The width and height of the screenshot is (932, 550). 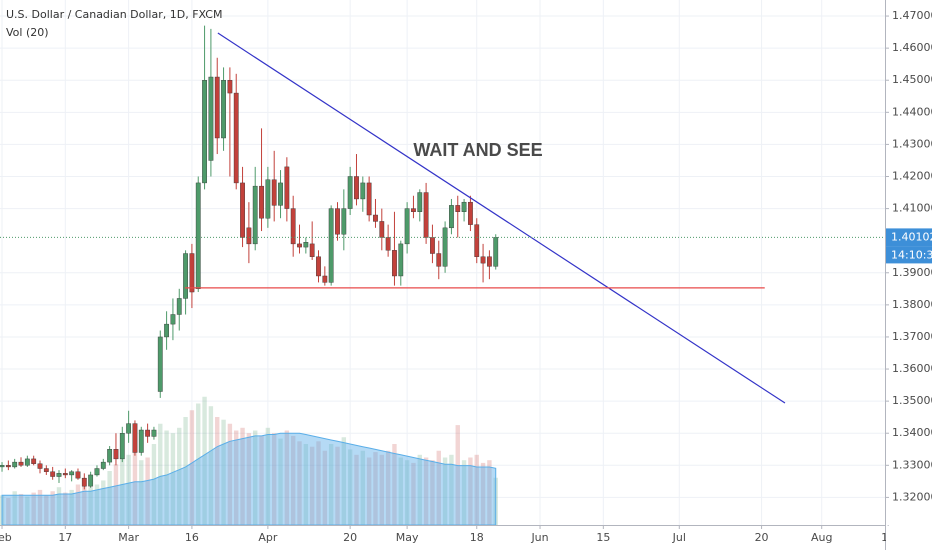 I want to click on y-tick-label: 1.45000, so click(x=912, y=79).